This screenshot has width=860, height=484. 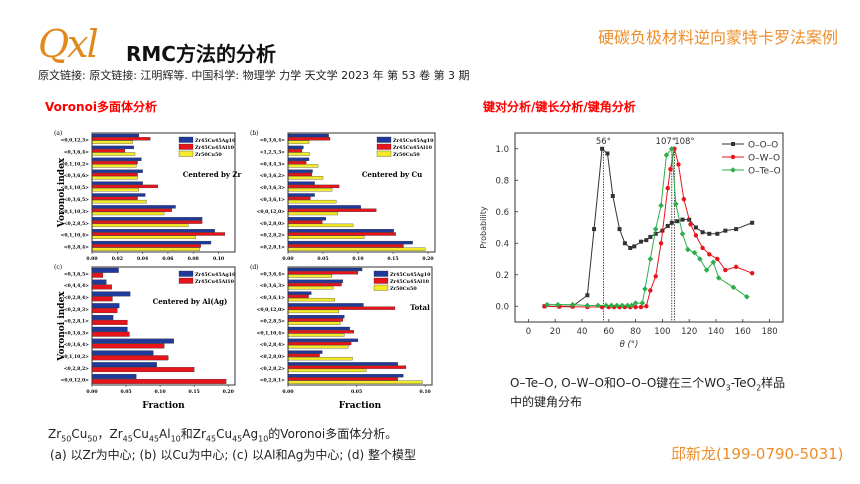 I want to click on category-label: <0,3,6,5>, so click(x=76, y=274).